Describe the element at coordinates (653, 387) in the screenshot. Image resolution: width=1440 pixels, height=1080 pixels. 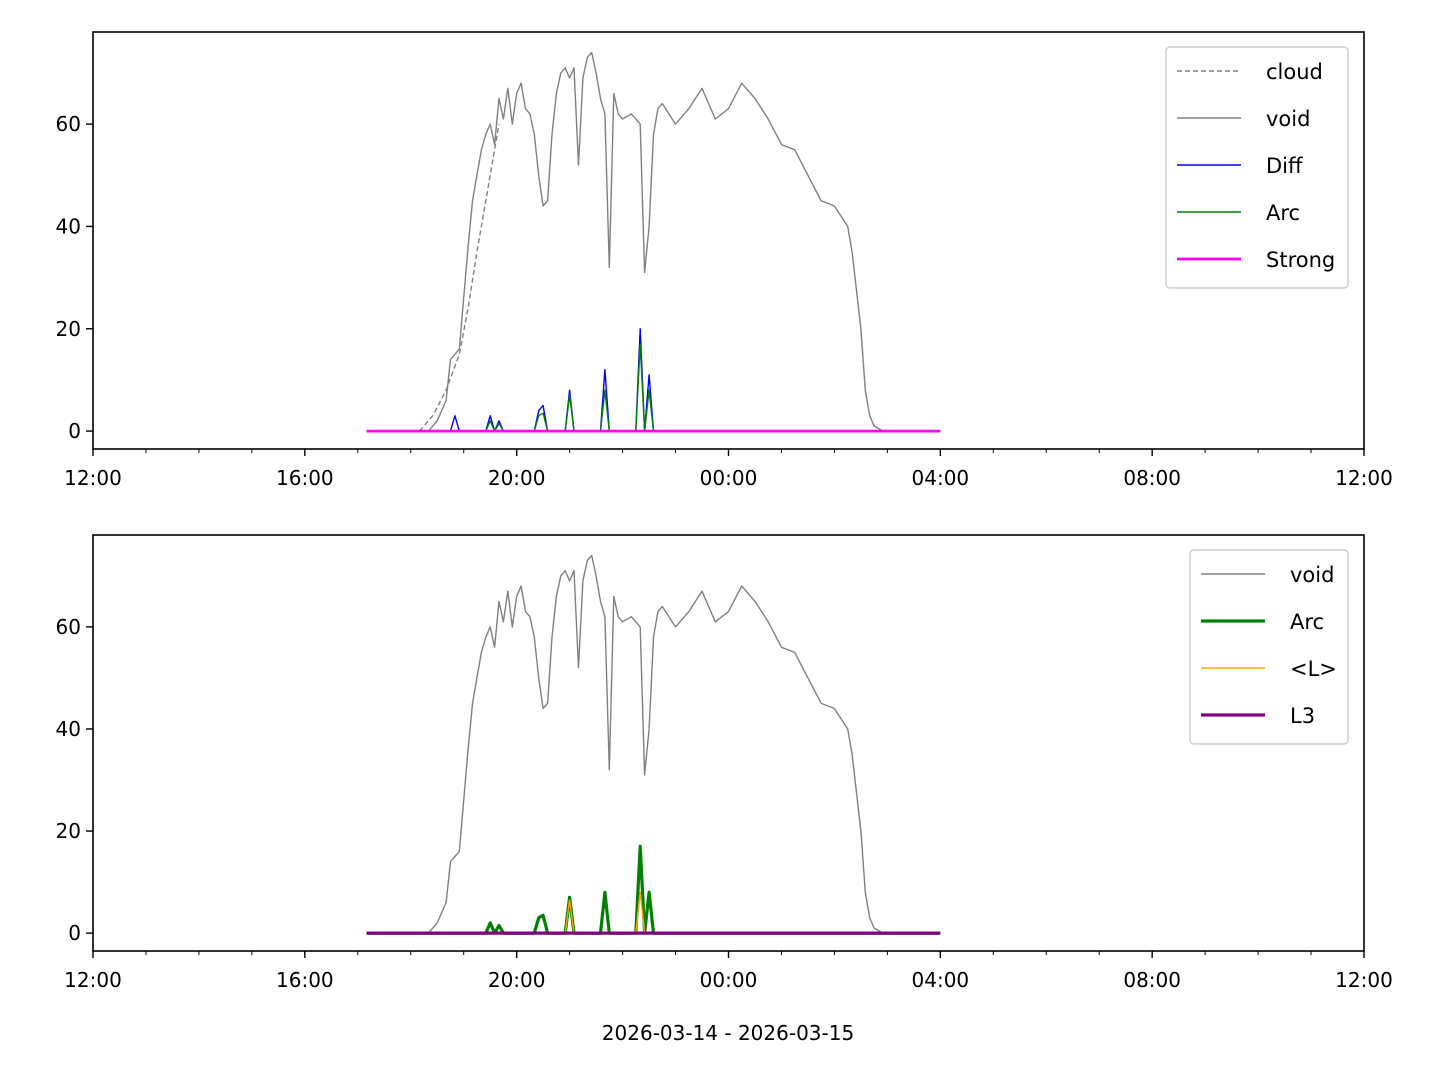
I see `series-Arc-line` at that location.